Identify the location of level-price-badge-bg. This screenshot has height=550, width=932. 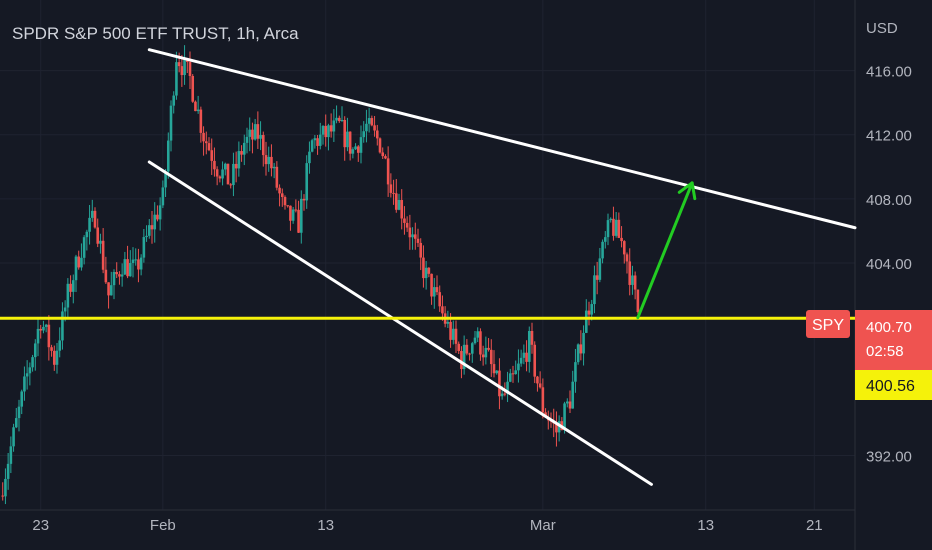
(893, 385).